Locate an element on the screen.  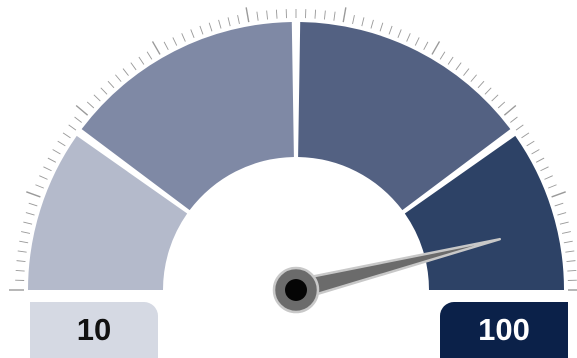
gauge-band is located at coordinates (108, 212).